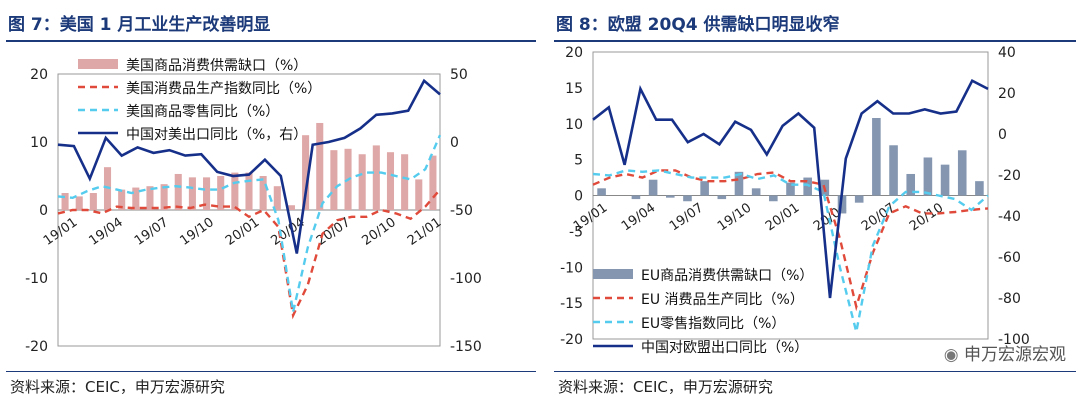 This screenshot has width=1080, height=403. Describe the element at coordinates (574, 53) in the screenshot. I see `right-yleft-tick: 20` at that location.